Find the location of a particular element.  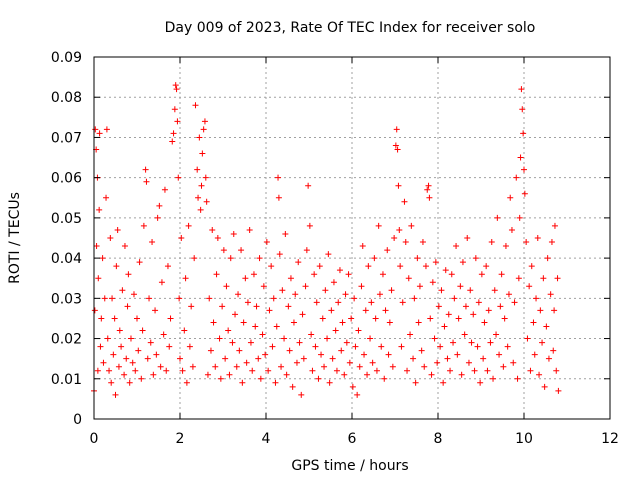

x-tick-label: 0 is located at coordinates (94, 439).